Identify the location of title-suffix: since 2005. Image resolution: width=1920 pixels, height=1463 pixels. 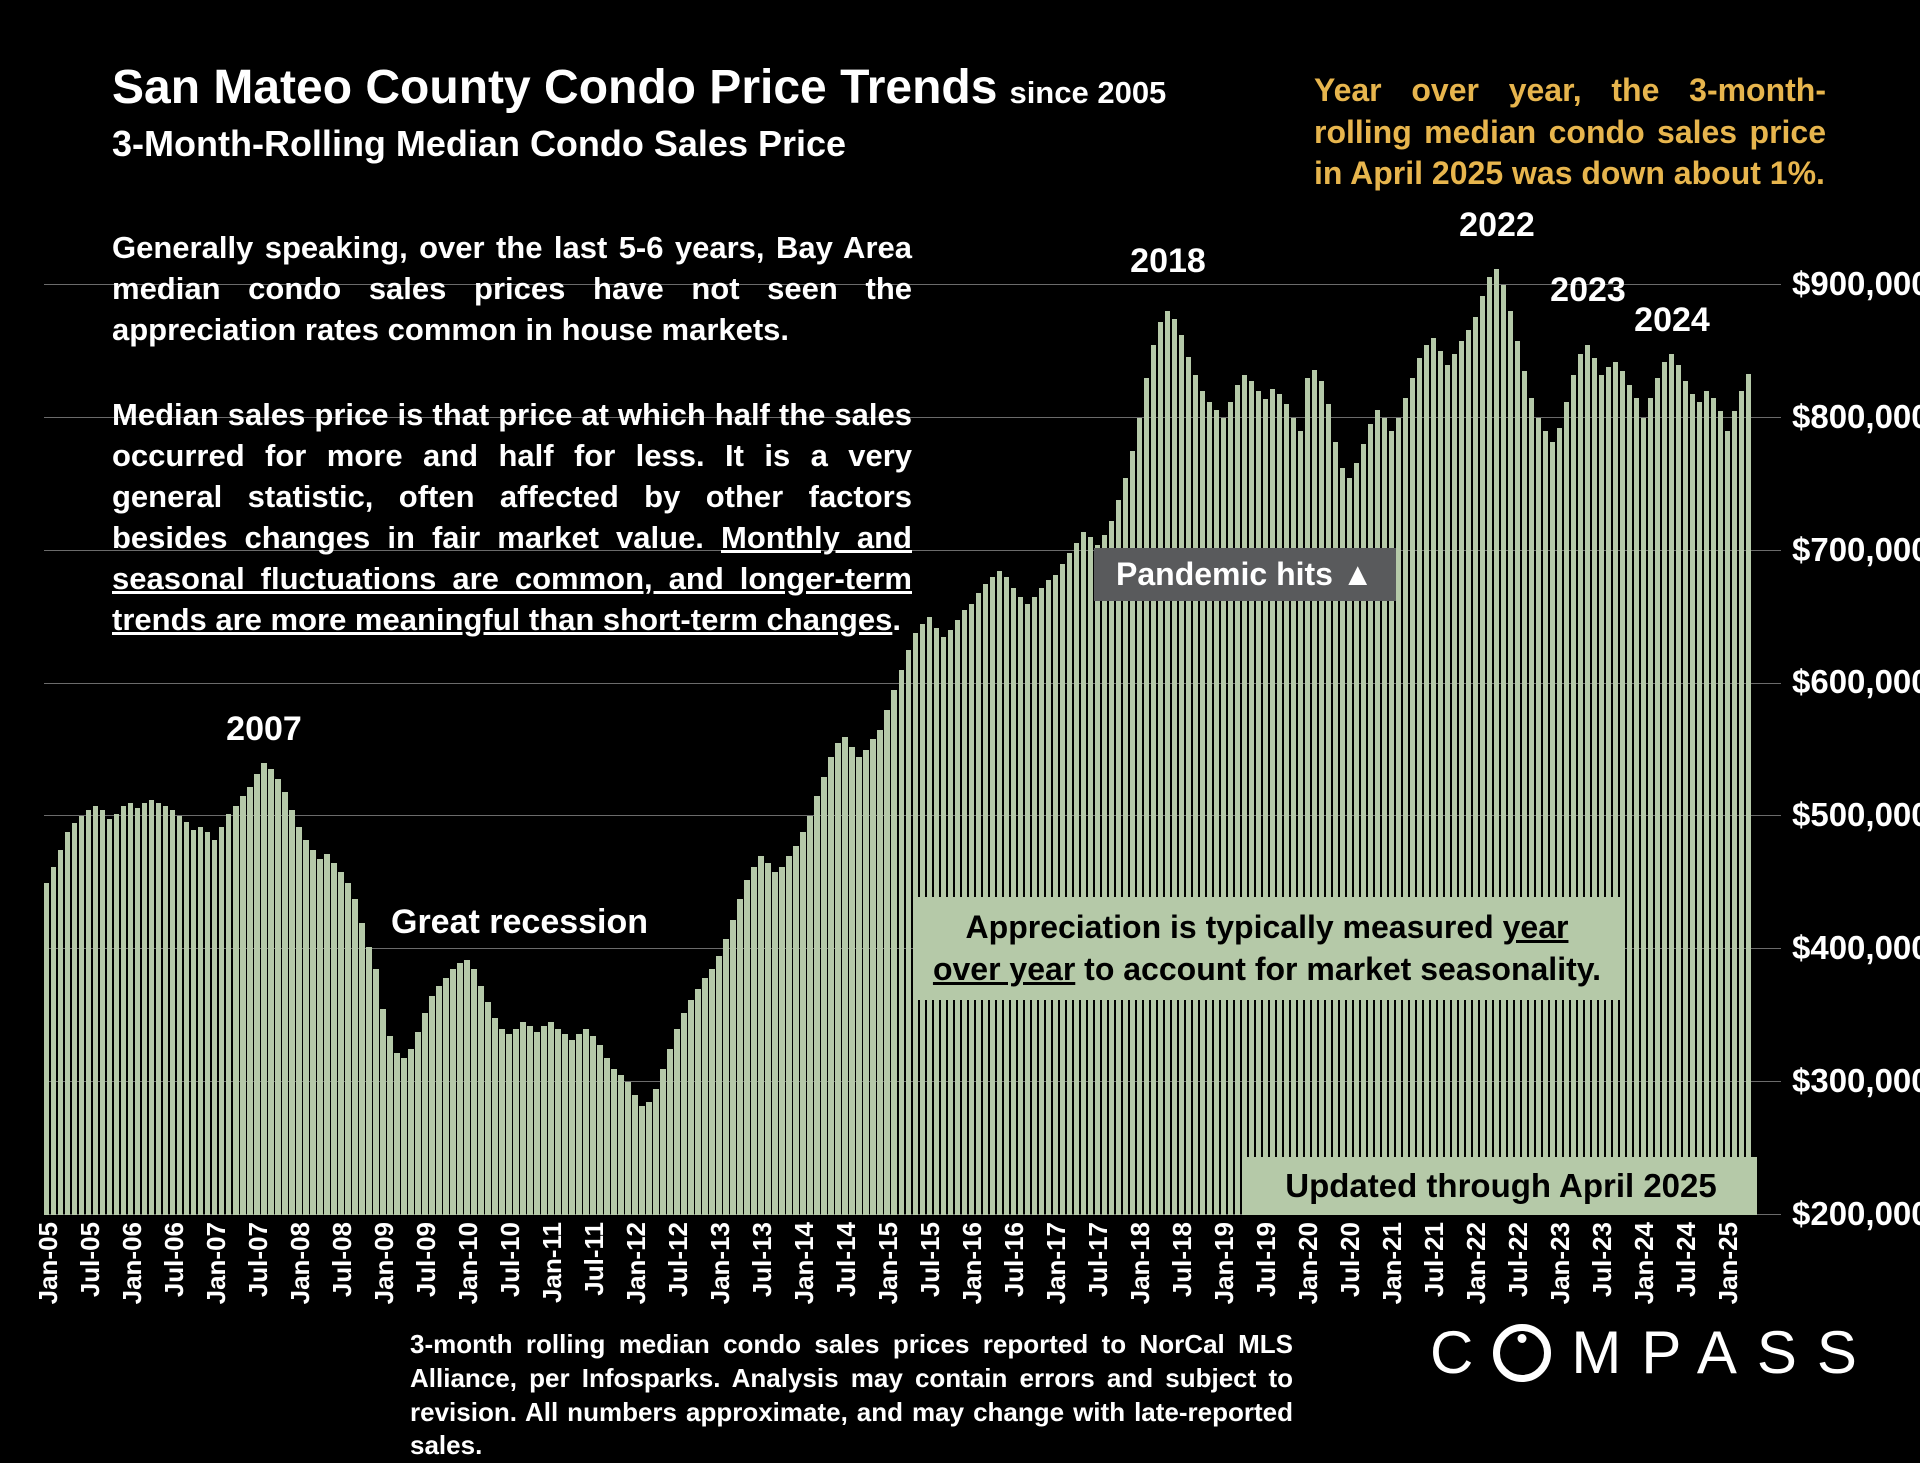
(1088, 92).